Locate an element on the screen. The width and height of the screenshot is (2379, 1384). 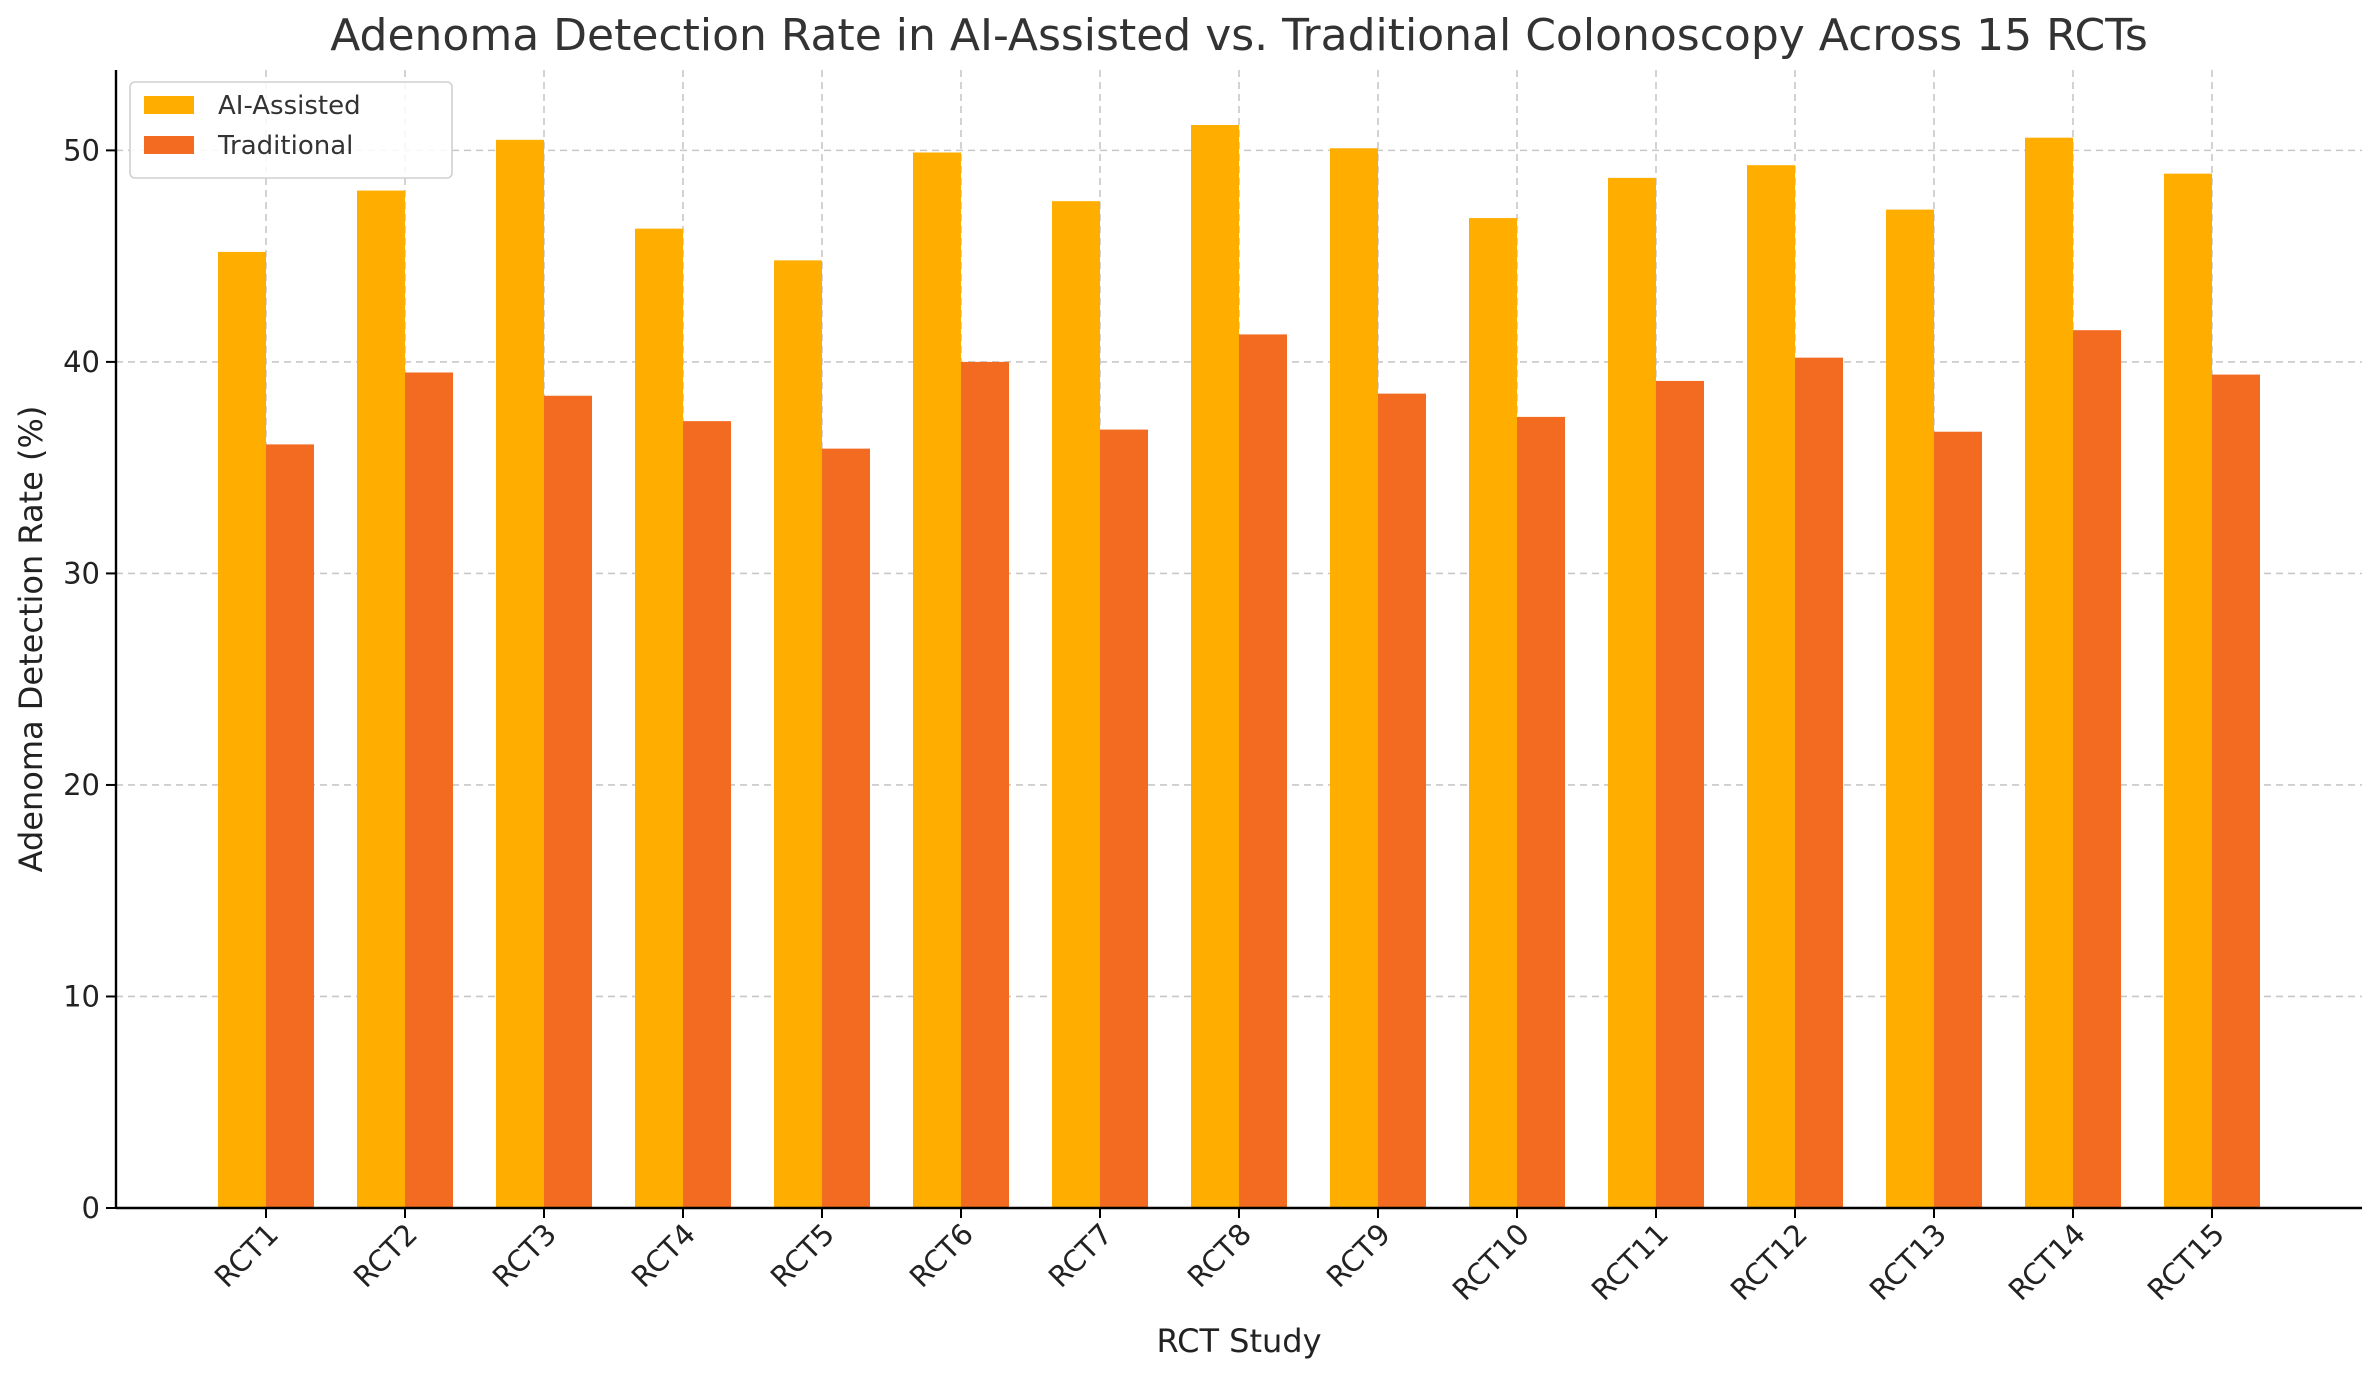
bar-ai-assisted-rct12 is located at coordinates (1771, 686).